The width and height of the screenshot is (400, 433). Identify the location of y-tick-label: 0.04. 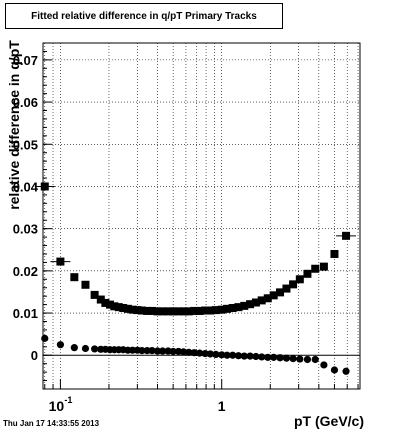
(26, 186).